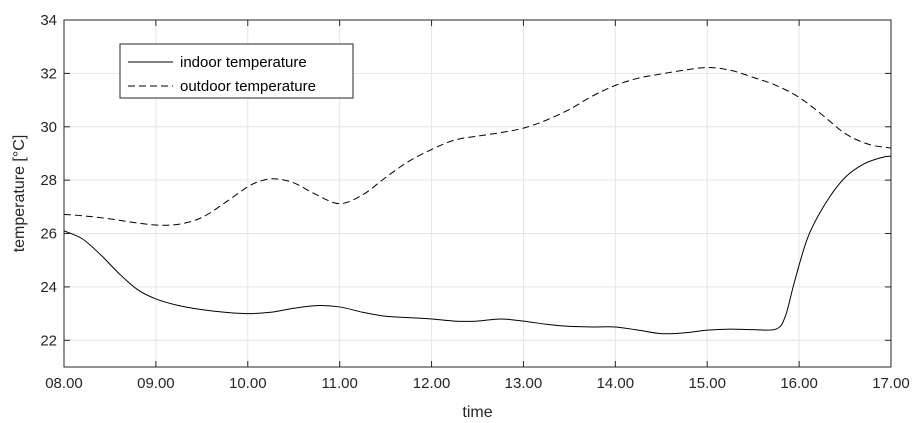 The height and width of the screenshot is (423, 916). I want to click on y-tick-label: 26, so click(48, 234).